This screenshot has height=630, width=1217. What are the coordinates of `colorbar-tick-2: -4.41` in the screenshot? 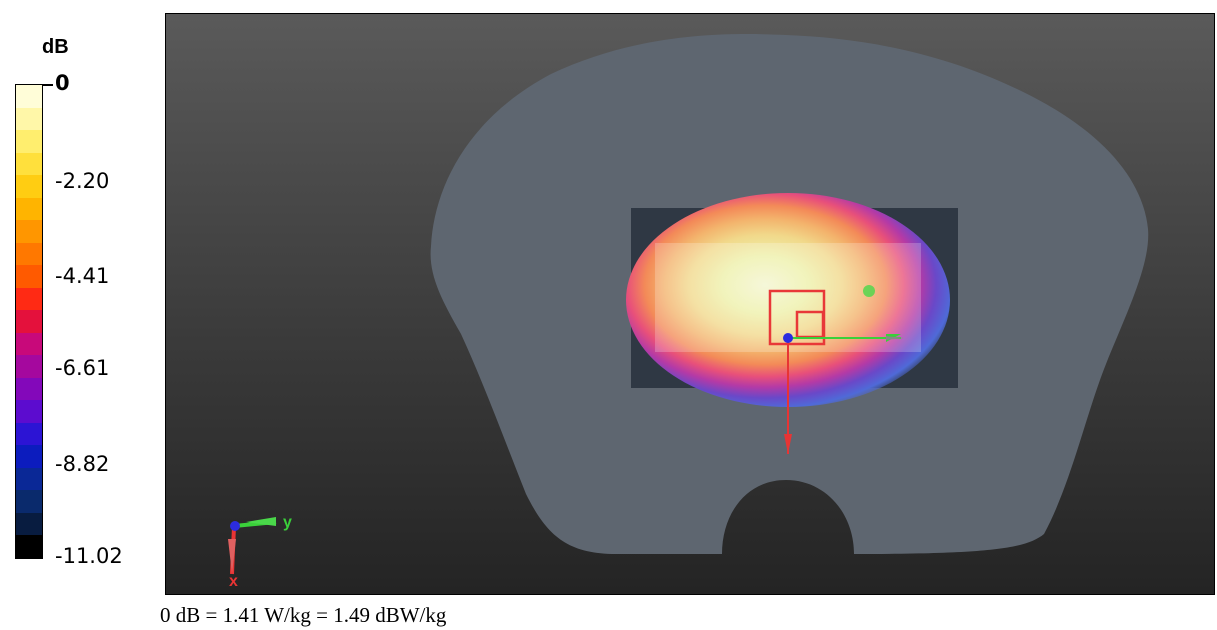 It's located at (82, 276).